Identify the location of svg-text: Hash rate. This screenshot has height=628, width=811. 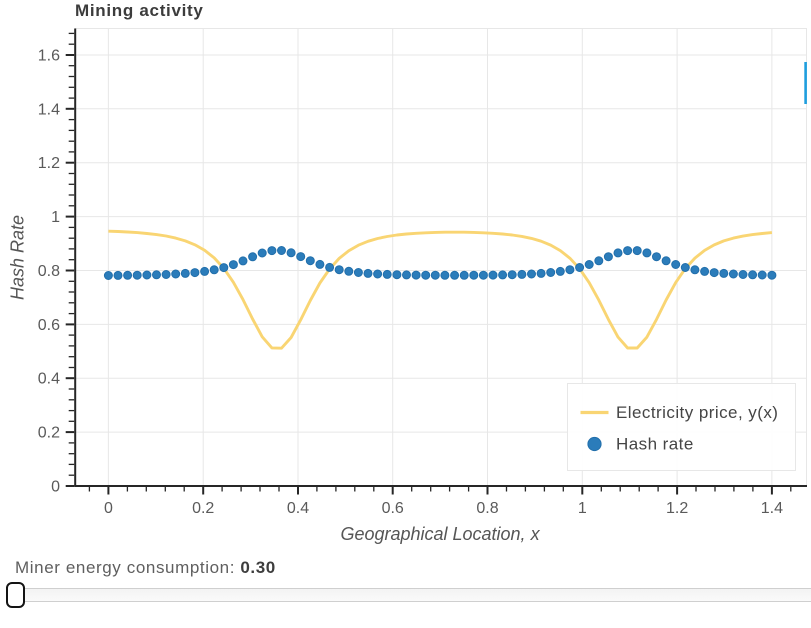
(655, 444).